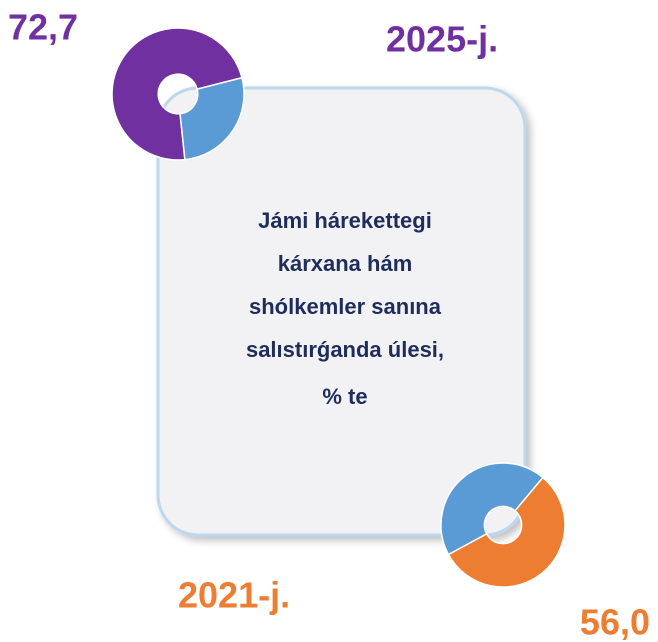  I want to click on caption-line: salıstırǵanda úlesi,, so click(345, 349).